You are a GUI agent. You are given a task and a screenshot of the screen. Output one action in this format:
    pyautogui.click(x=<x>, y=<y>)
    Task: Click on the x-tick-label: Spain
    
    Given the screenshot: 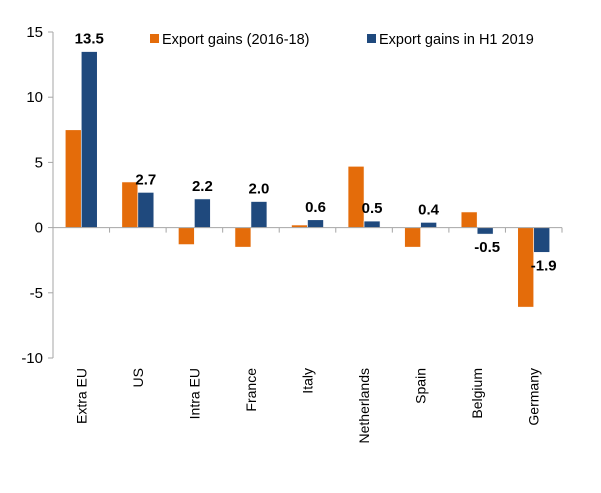 What is the action you would take?
    pyautogui.click(x=421, y=386)
    